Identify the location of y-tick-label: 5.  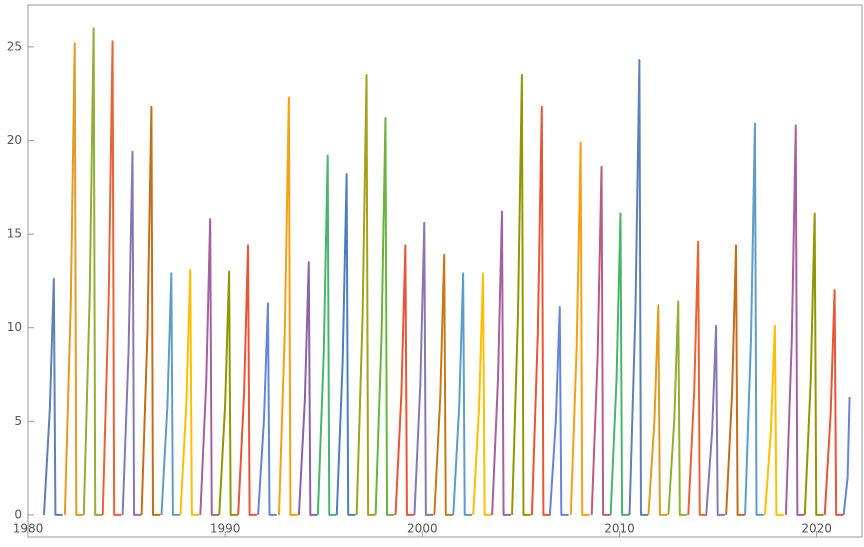
(18, 421).